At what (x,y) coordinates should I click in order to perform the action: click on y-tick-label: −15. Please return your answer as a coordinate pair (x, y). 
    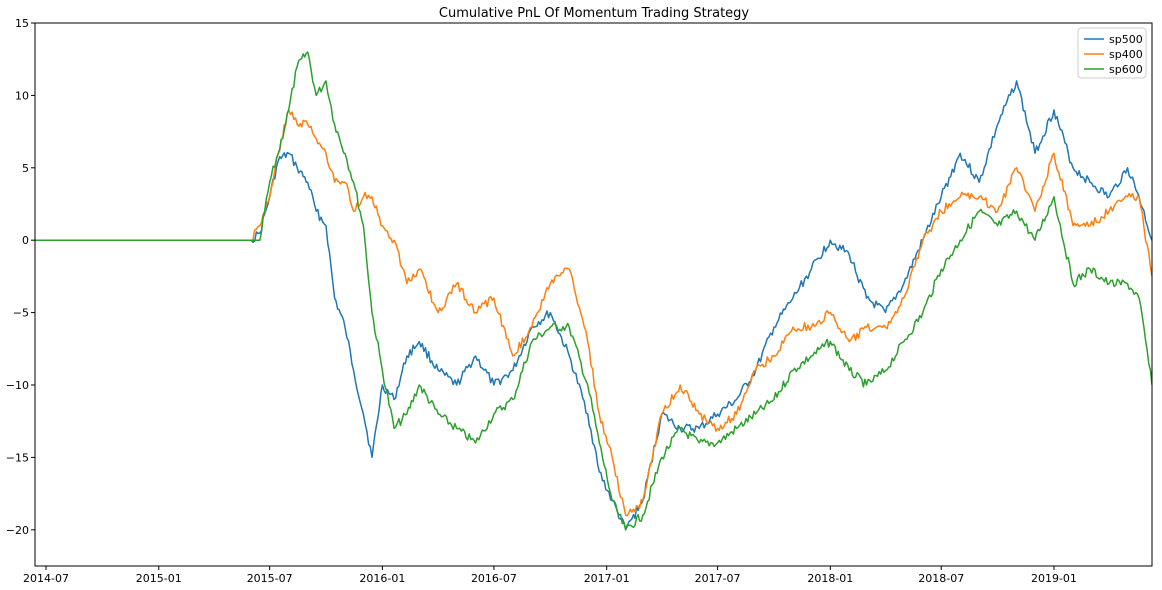
    Looking at the image, I should click on (17, 457).